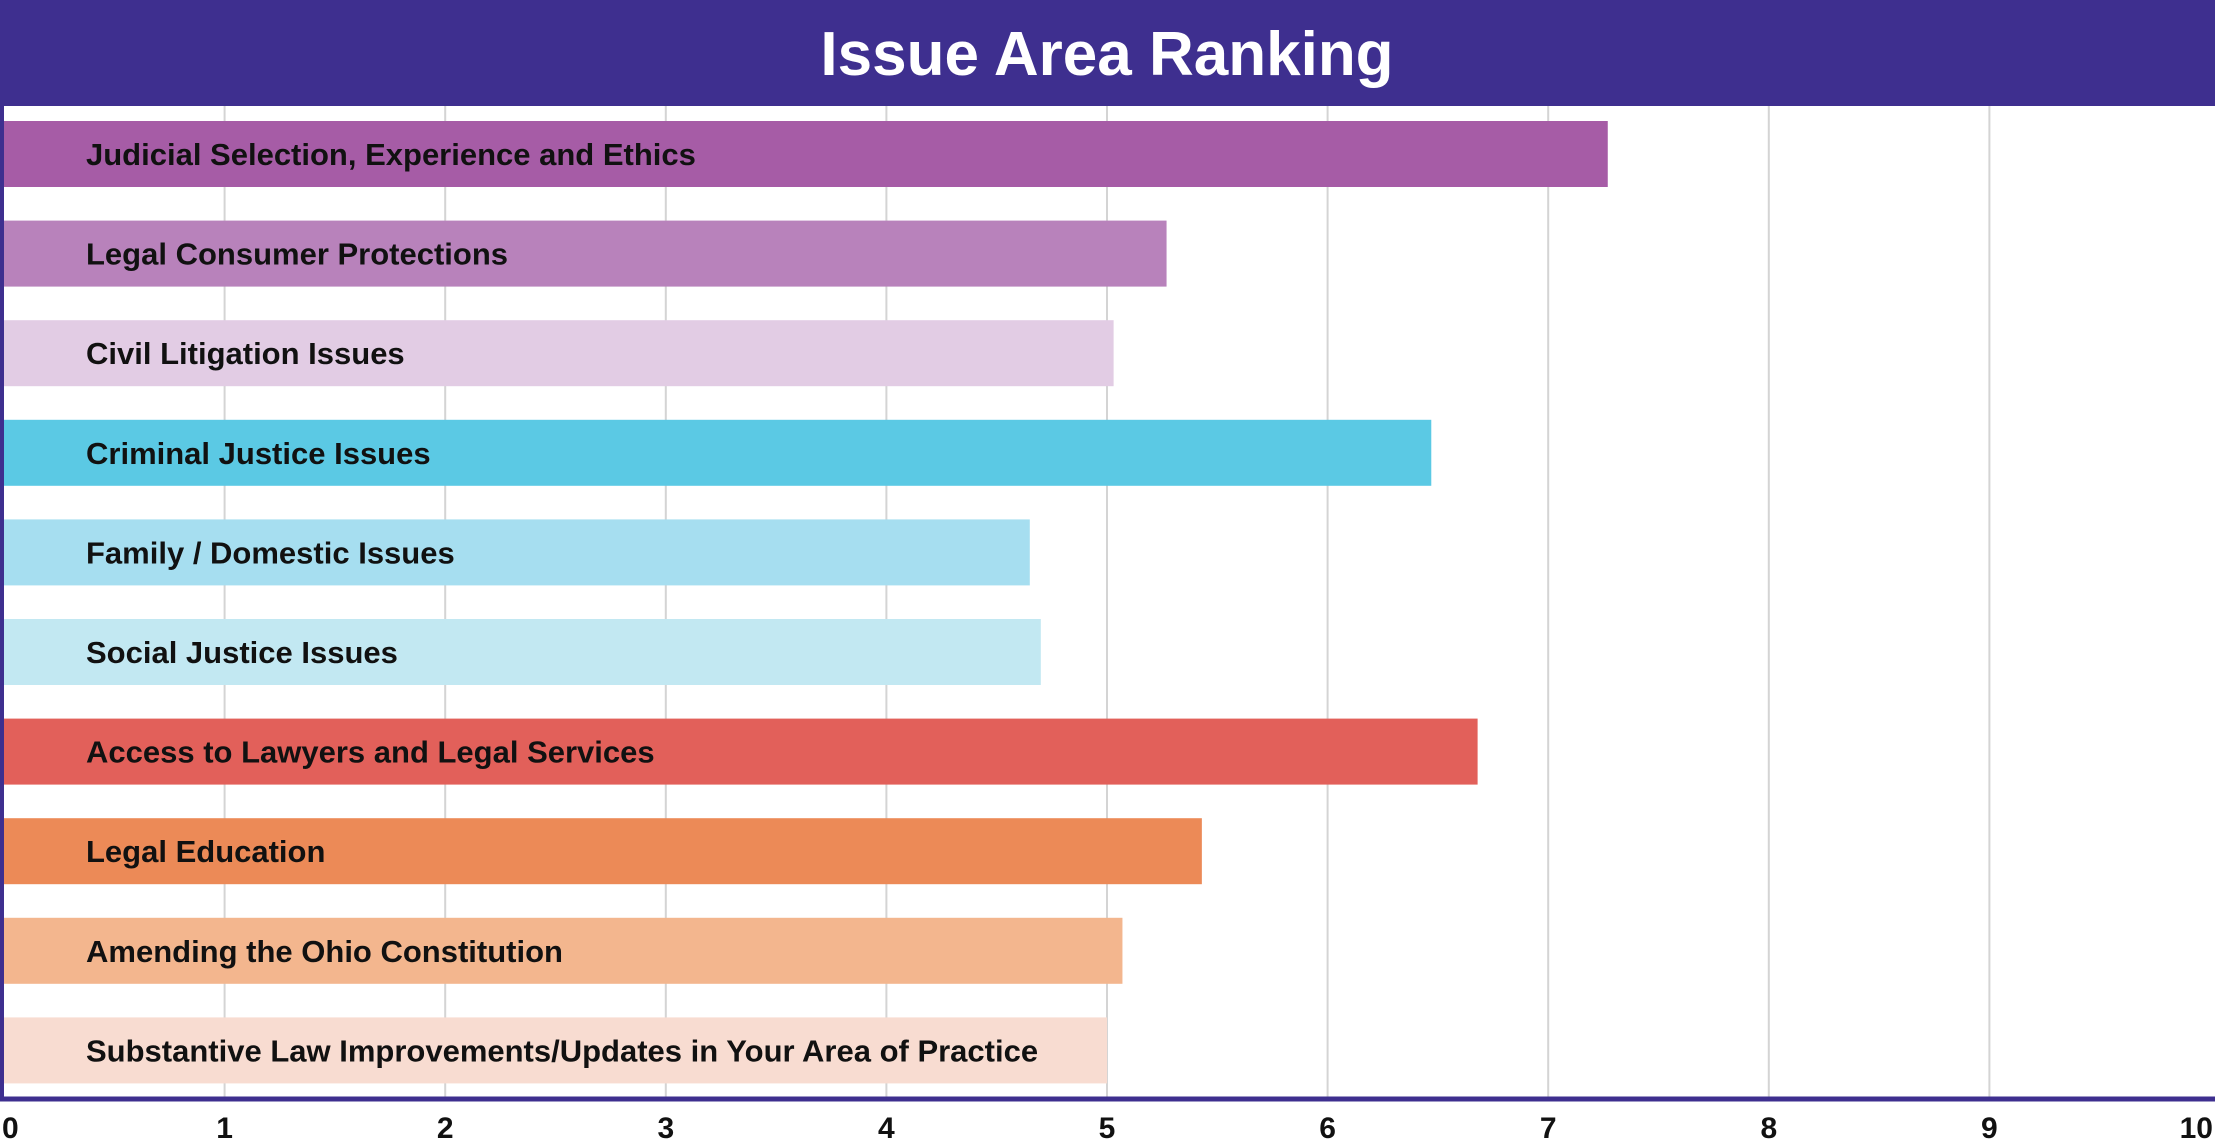  What do you see at coordinates (224, 1126) in the screenshot?
I see `x-tick-label-1: 1` at bounding box center [224, 1126].